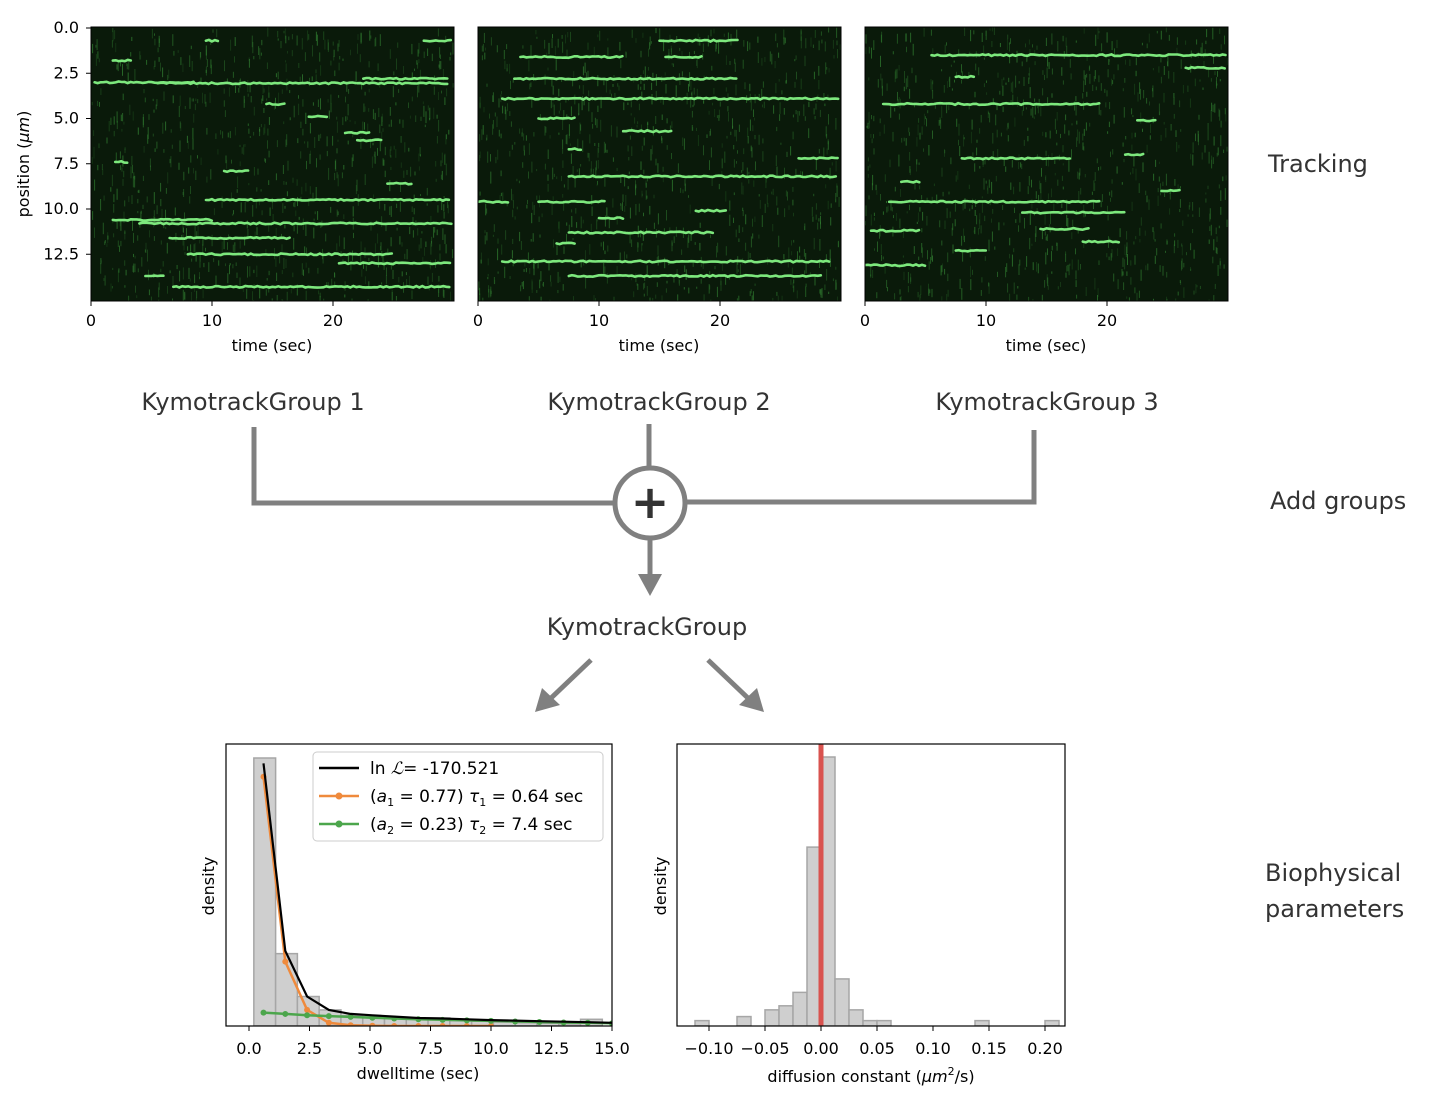  I want to click on kymograph-1-x-axis-label: time (sec), so click(272, 345).